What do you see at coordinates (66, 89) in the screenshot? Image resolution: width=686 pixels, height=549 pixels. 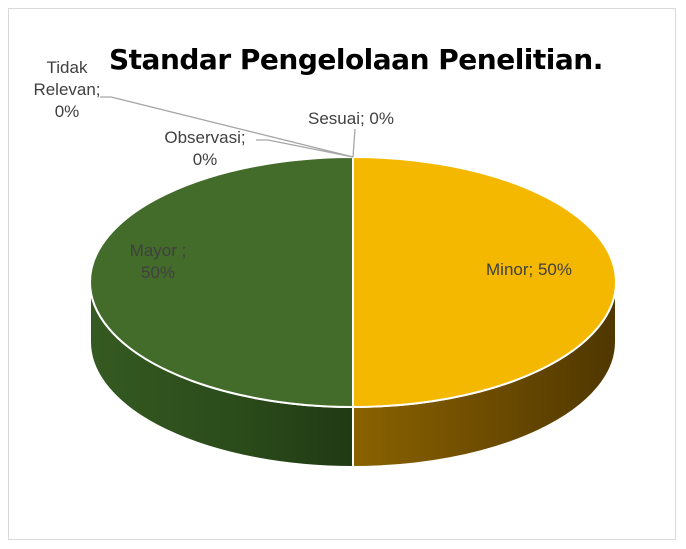 I see `data-label-tidak-relevan: Tidak Relevan; 0%` at bounding box center [66, 89].